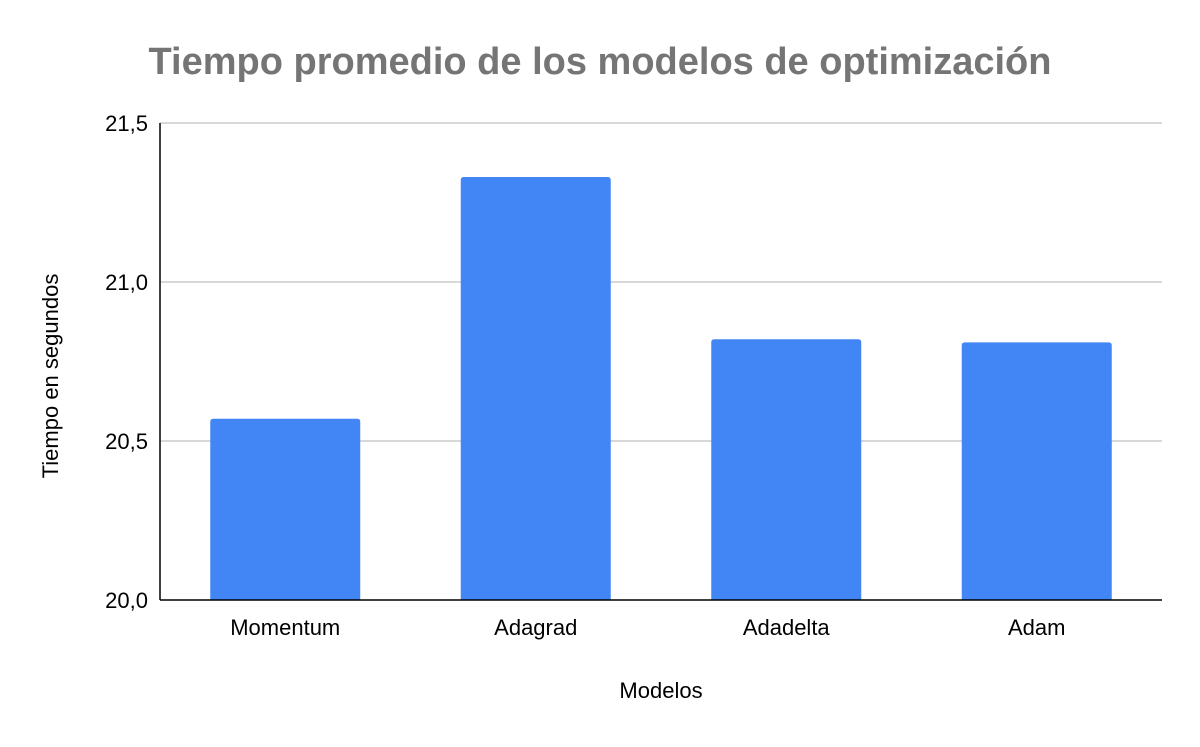  Describe the element at coordinates (1036, 471) in the screenshot. I see `bar-adam` at that location.